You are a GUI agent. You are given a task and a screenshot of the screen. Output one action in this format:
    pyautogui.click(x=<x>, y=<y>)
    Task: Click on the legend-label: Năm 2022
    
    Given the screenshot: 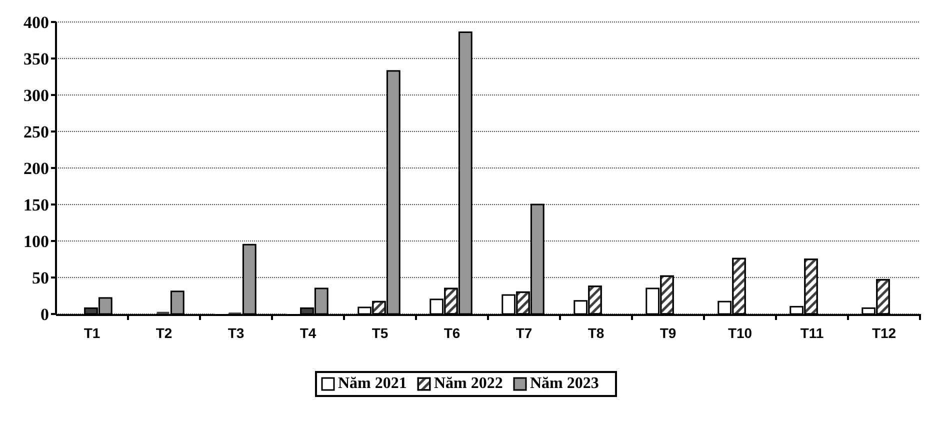 What is the action you would take?
    pyautogui.click(x=468, y=383)
    